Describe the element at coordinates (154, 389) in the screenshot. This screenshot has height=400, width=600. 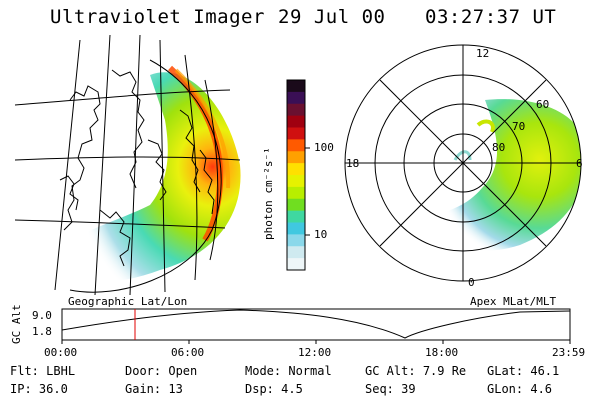
I see `status-gain: Gain: 13` at that location.